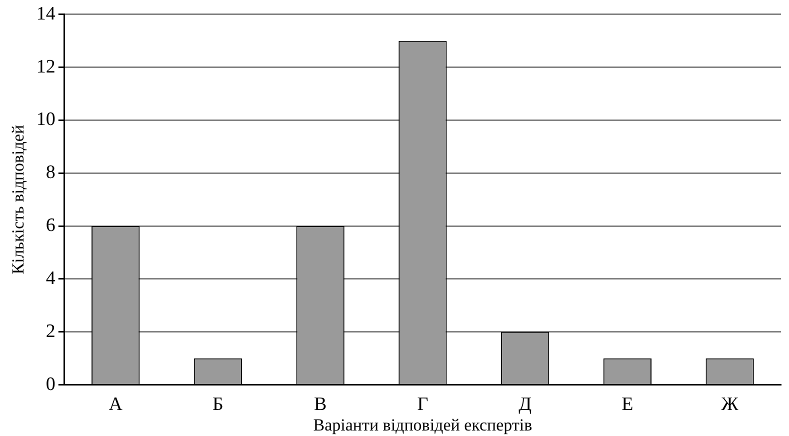 The image size is (789, 436). What do you see at coordinates (422, 424) in the screenshot?
I see `x-axis-title: Варіанти відповідей експертів` at bounding box center [422, 424].